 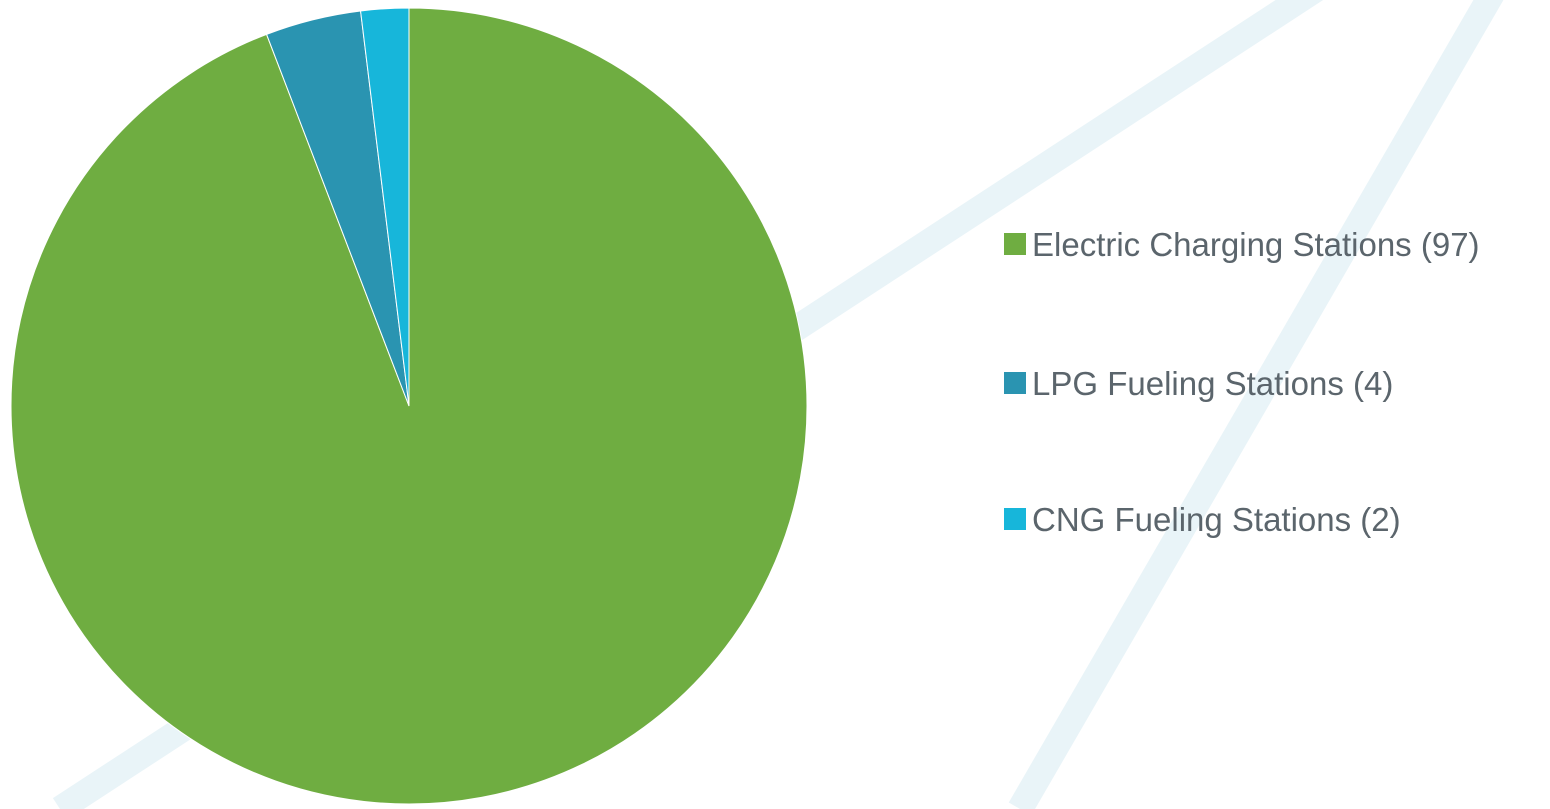 I want to click on legend-label: CNG Fueling Stations (2), so click(x=1216, y=519).